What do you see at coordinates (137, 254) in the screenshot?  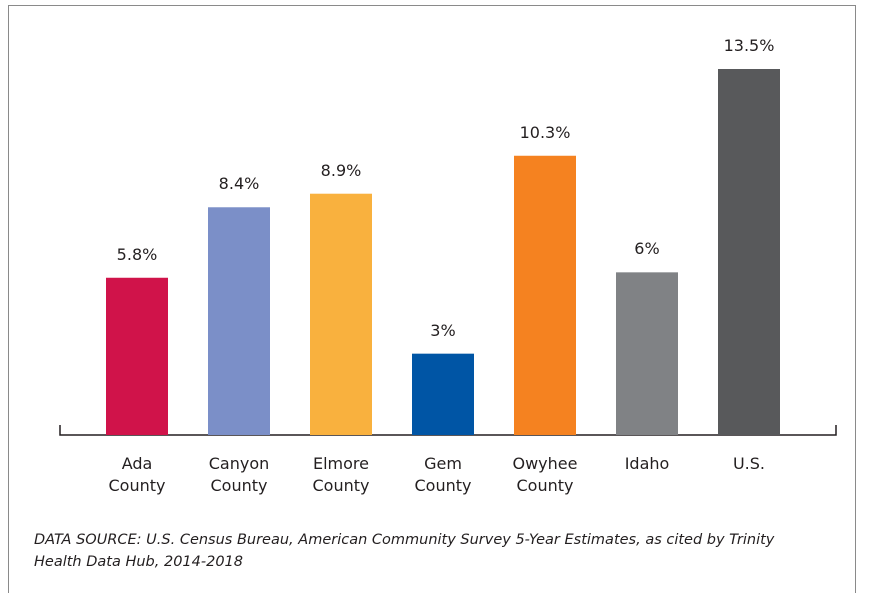 I see `value-label: 5.8%` at bounding box center [137, 254].